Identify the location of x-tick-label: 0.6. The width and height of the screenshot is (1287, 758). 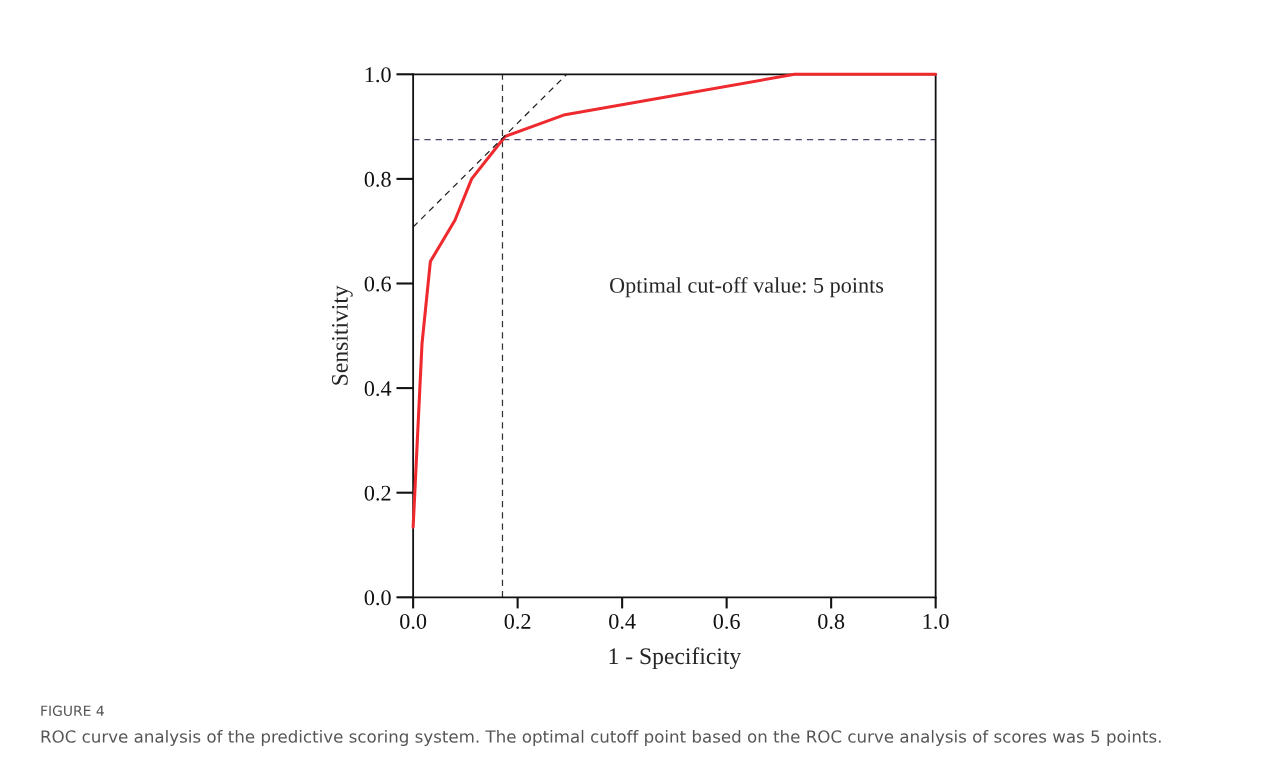
(726, 621).